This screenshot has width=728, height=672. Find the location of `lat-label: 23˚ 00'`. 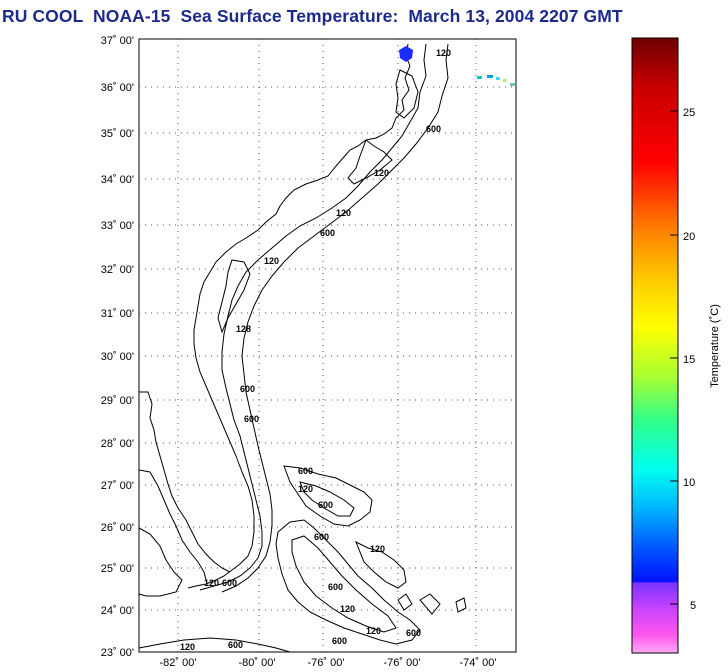

lat-label: 23˚ 00' is located at coordinates (117, 653).